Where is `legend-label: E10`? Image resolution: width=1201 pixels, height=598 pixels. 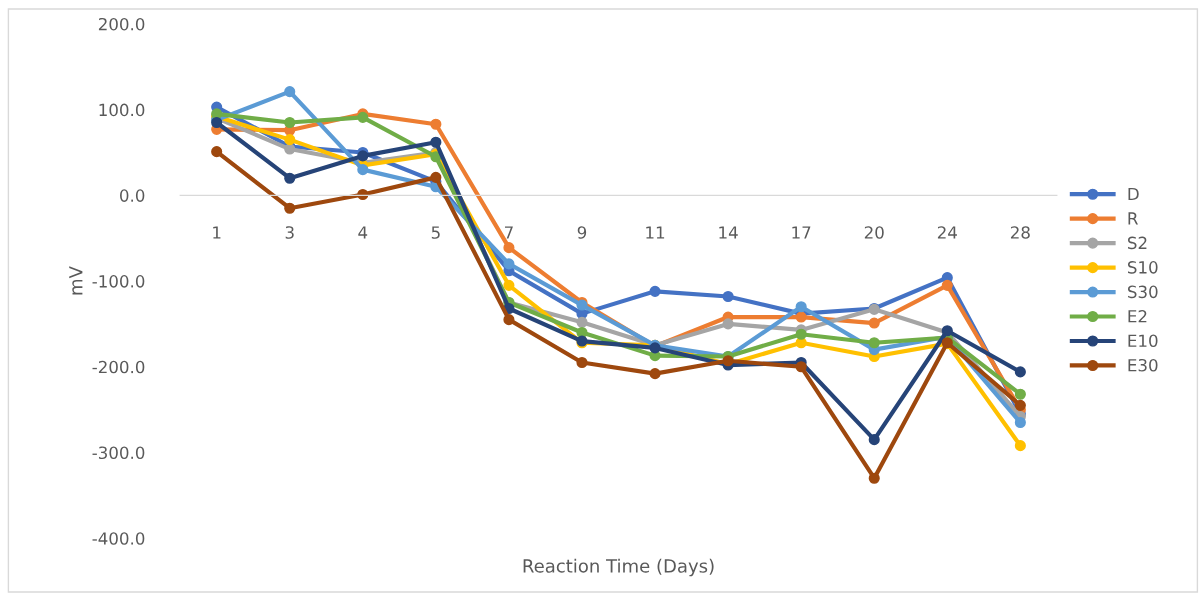
legend-label: E10 is located at coordinates (1143, 341).